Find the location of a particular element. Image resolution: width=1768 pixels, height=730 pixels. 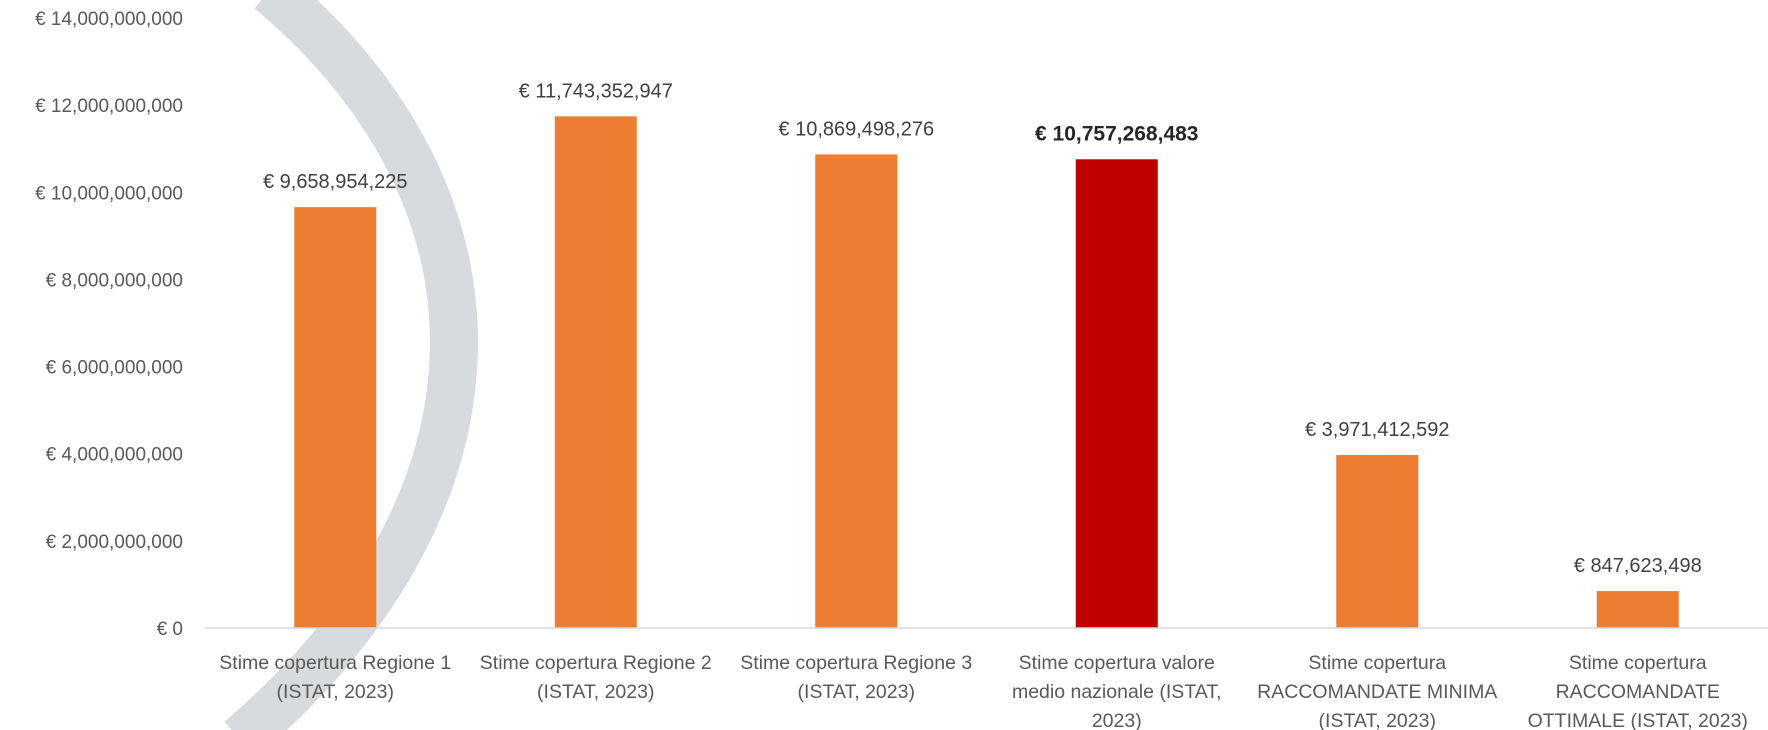

y-tick-label: € 2,000,000,000 is located at coordinates (114, 542).